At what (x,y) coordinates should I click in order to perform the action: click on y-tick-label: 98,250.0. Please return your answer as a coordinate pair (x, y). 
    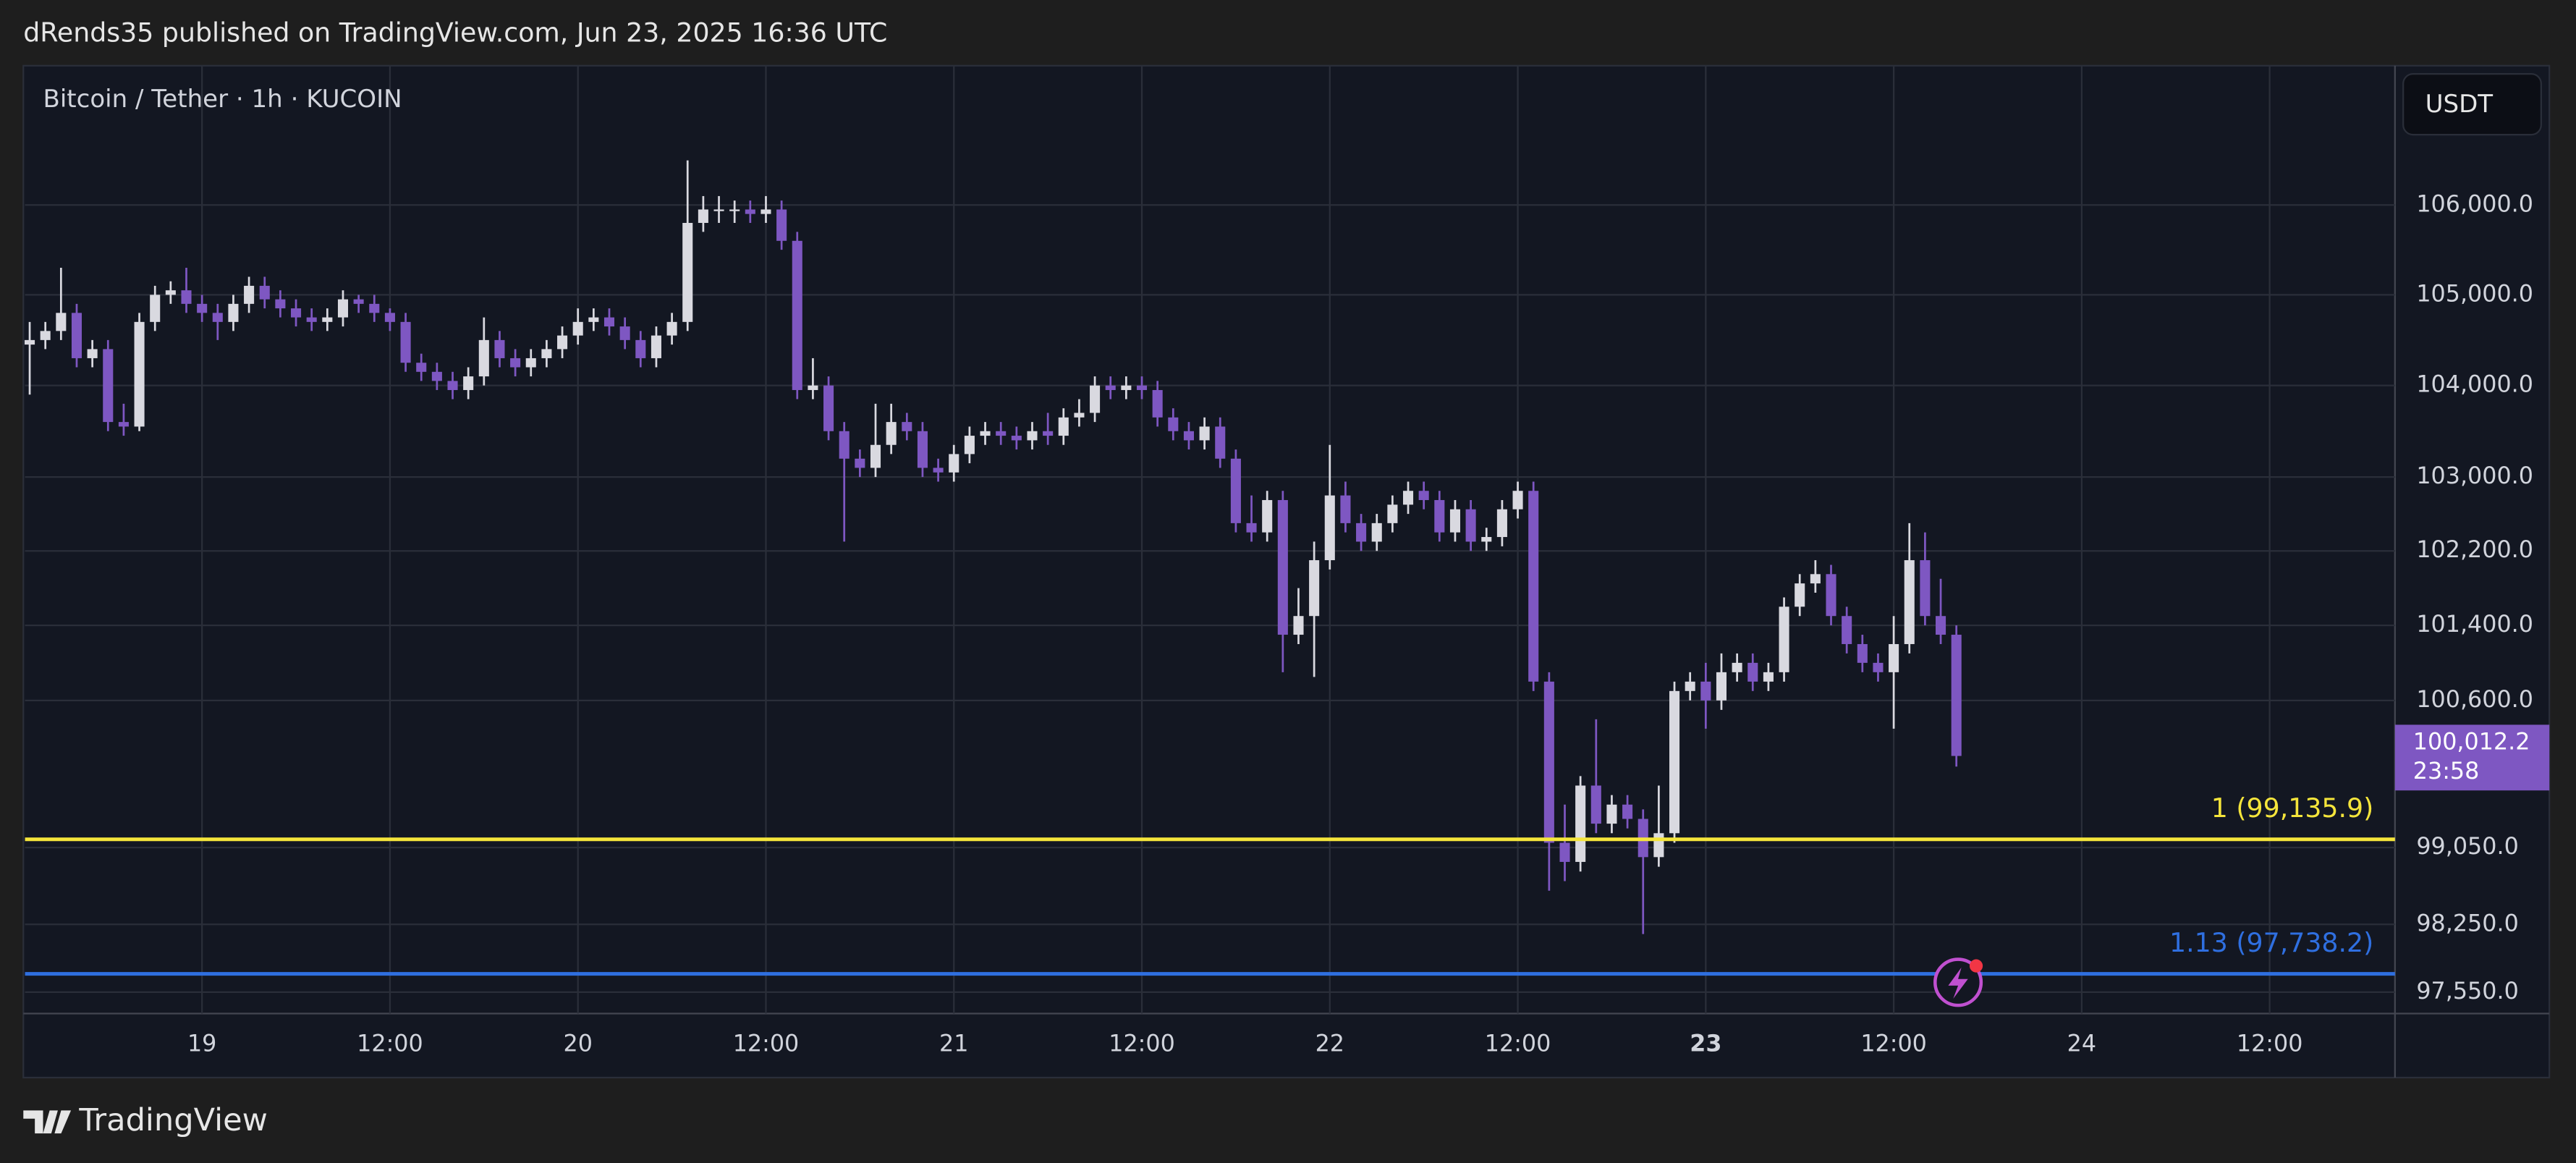
    Looking at the image, I should click on (2467, 923).